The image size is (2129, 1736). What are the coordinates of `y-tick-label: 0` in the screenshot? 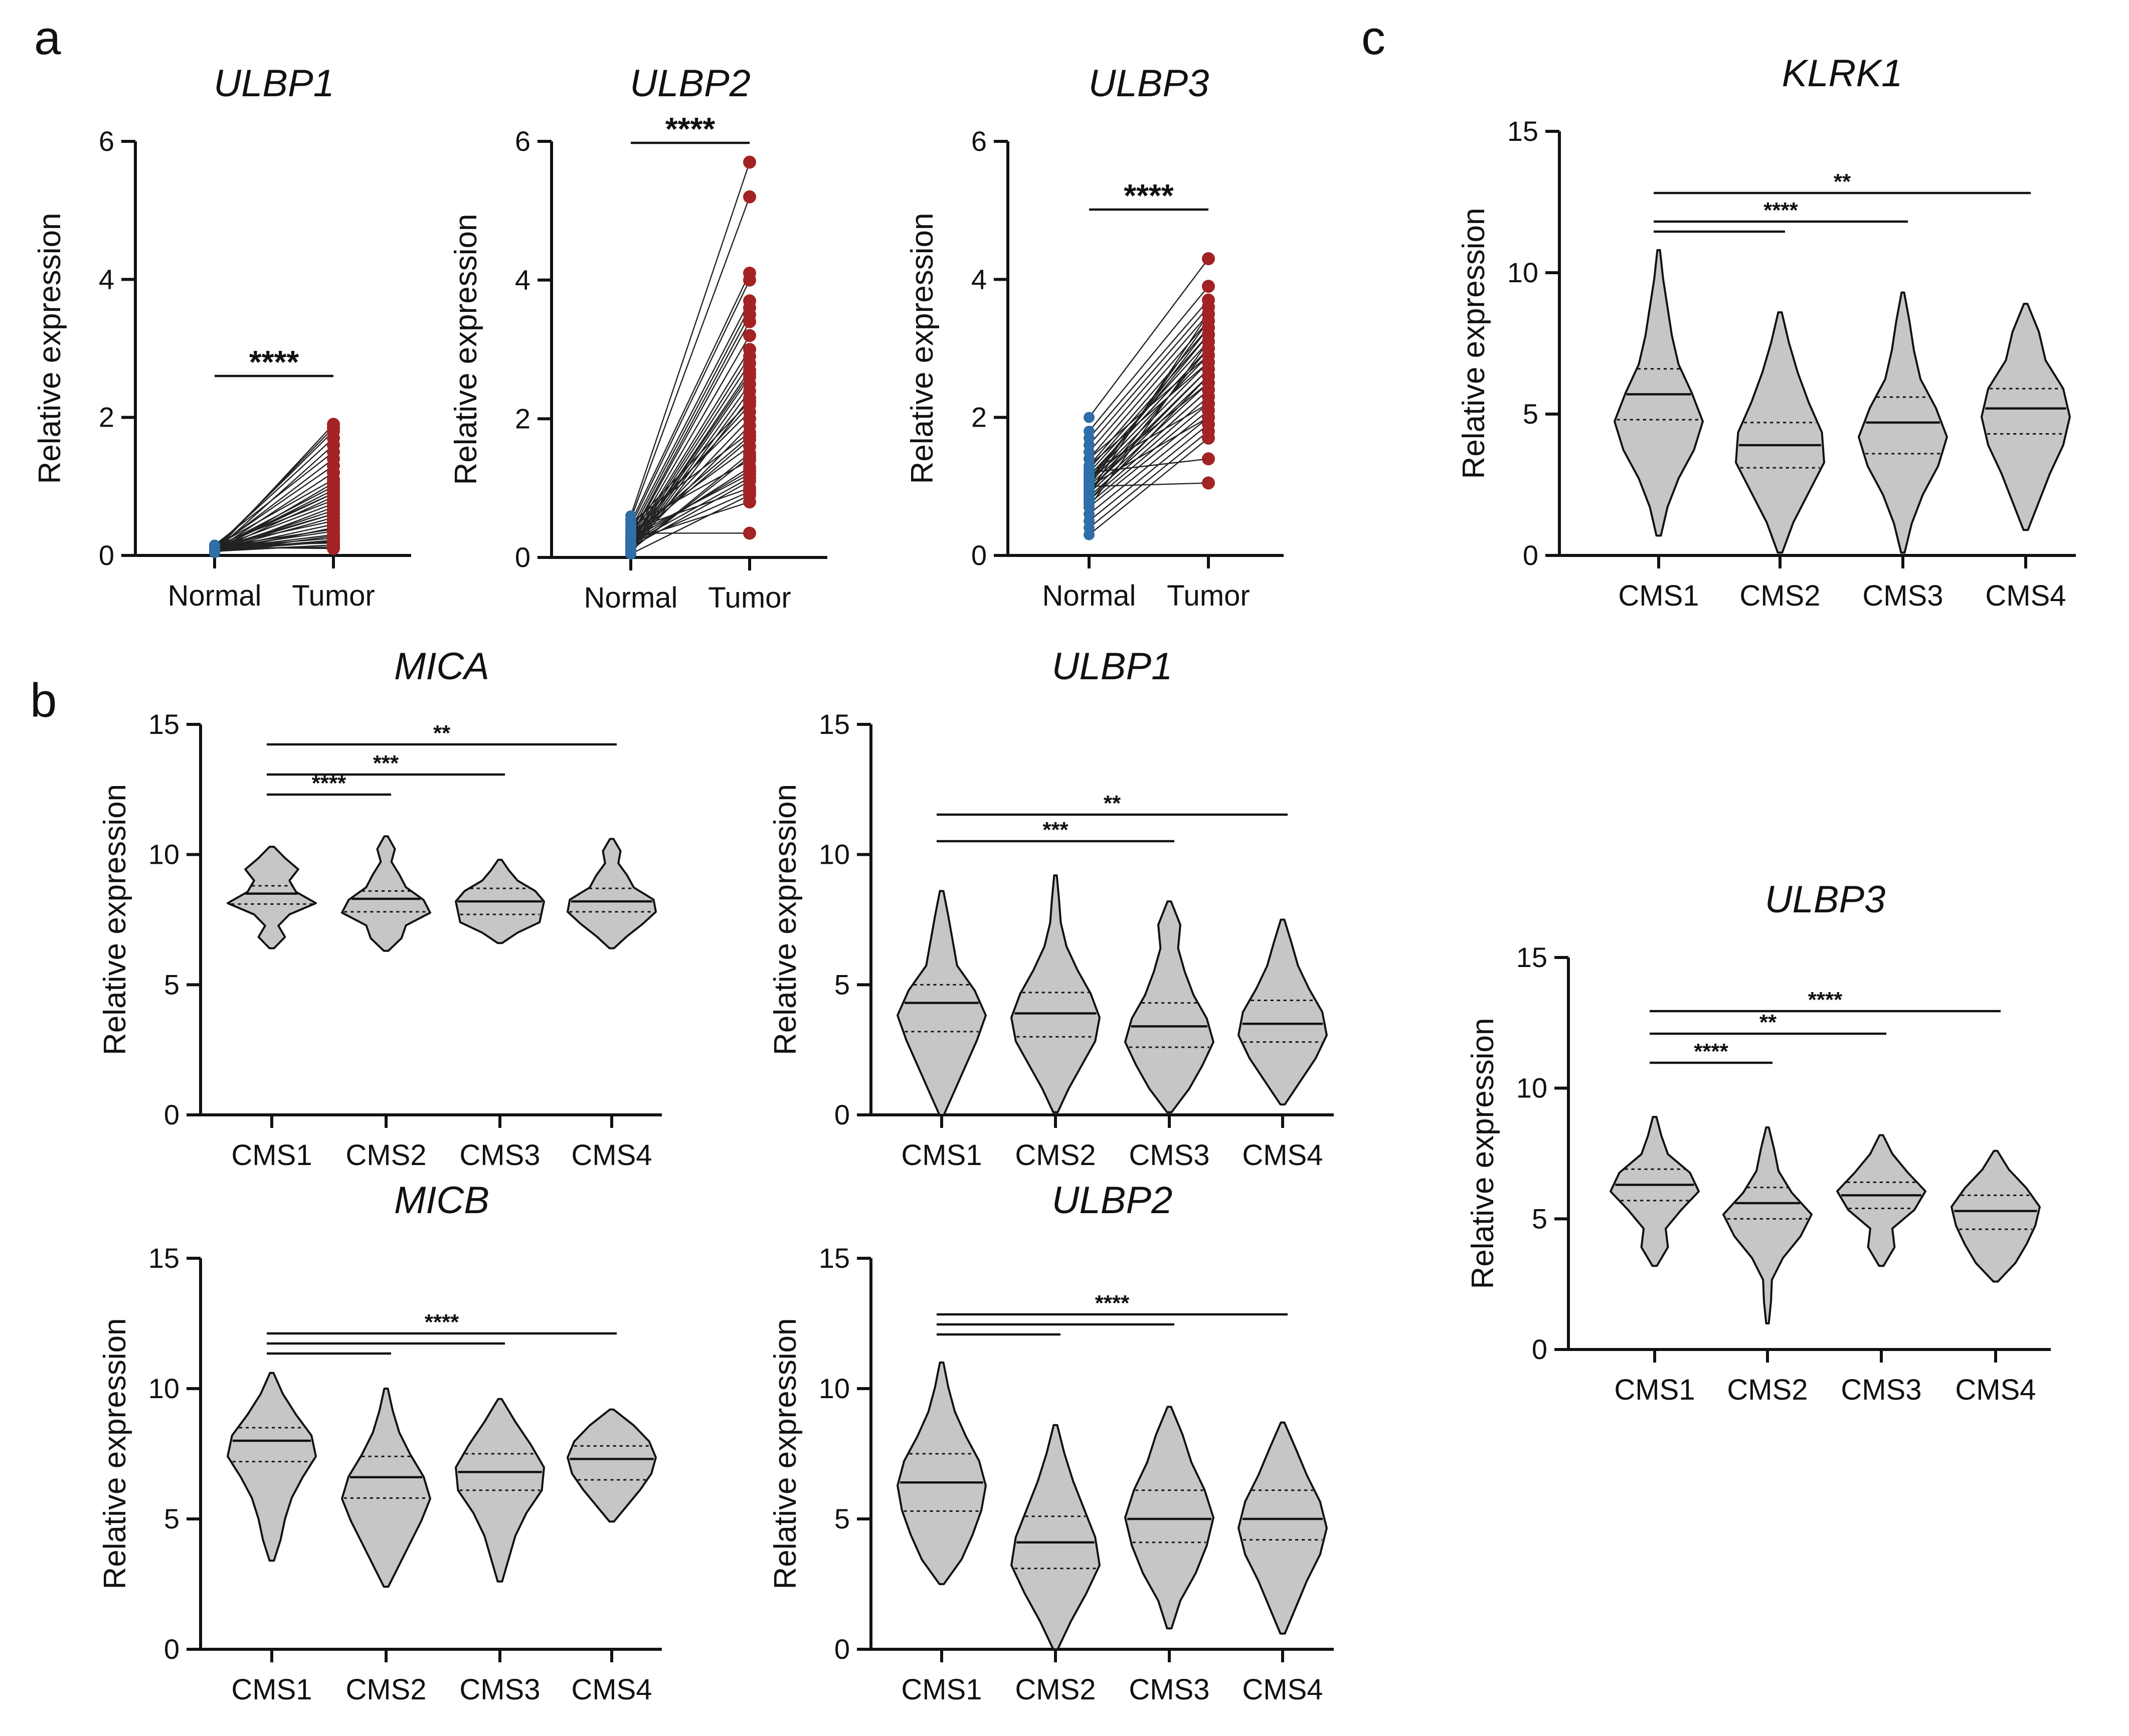 It's located at (107, 555).